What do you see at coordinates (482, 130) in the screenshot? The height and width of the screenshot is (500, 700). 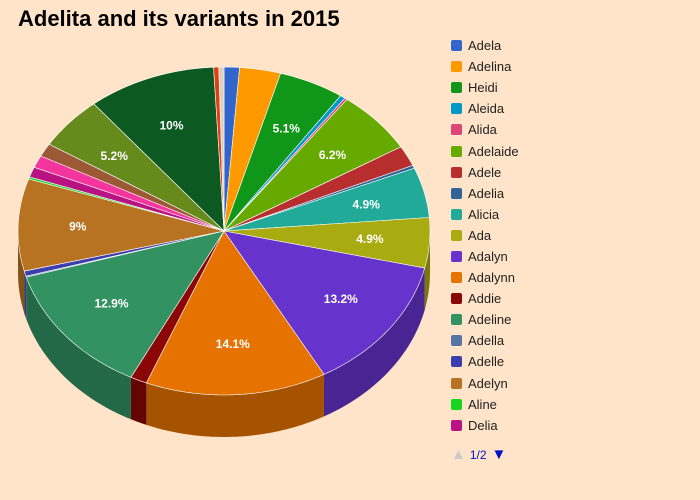 I see `legend-label: Alida` at bounding box center [482, 130].